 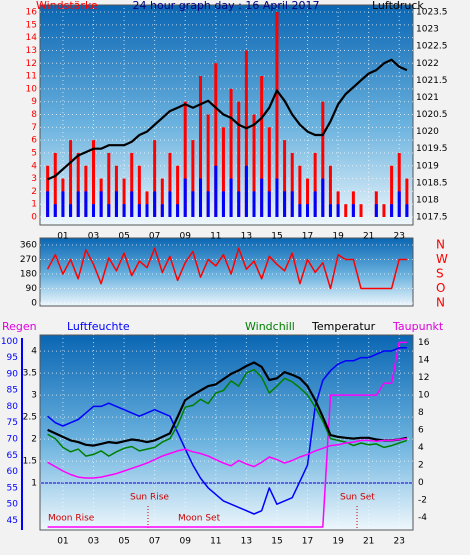 What do you see at coordinates (432, 81) in the screenshot?
I see `y2-tick-label: 1021.5` at bounding box center [432, 81].